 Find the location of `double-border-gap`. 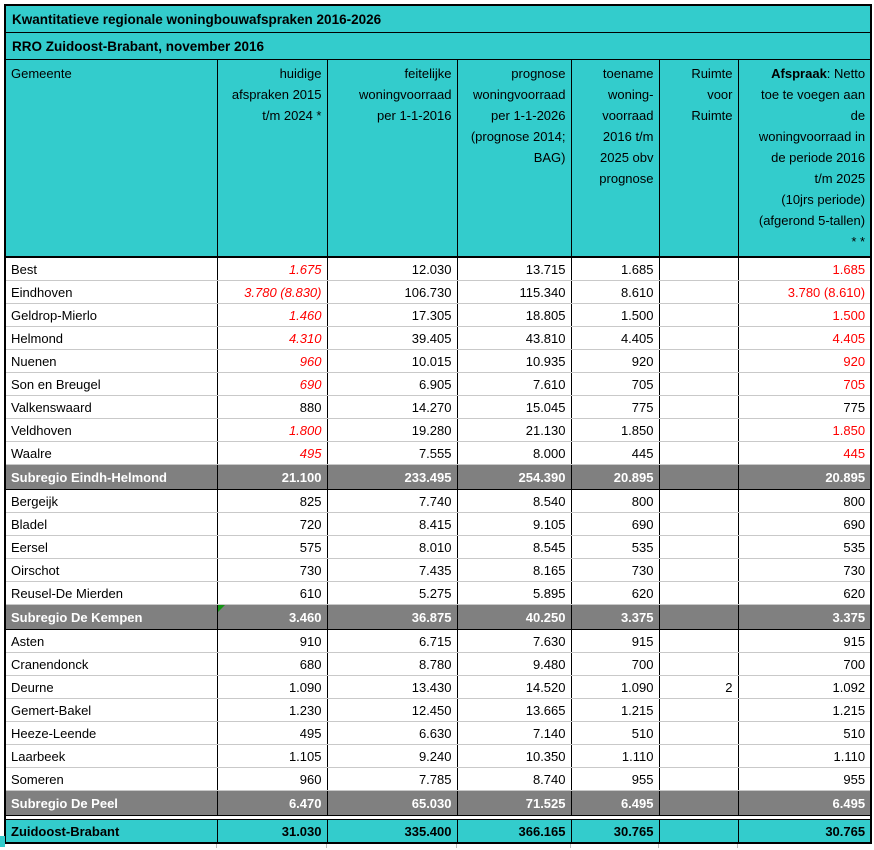

double-border-gap is located at coordinates (438, 817).